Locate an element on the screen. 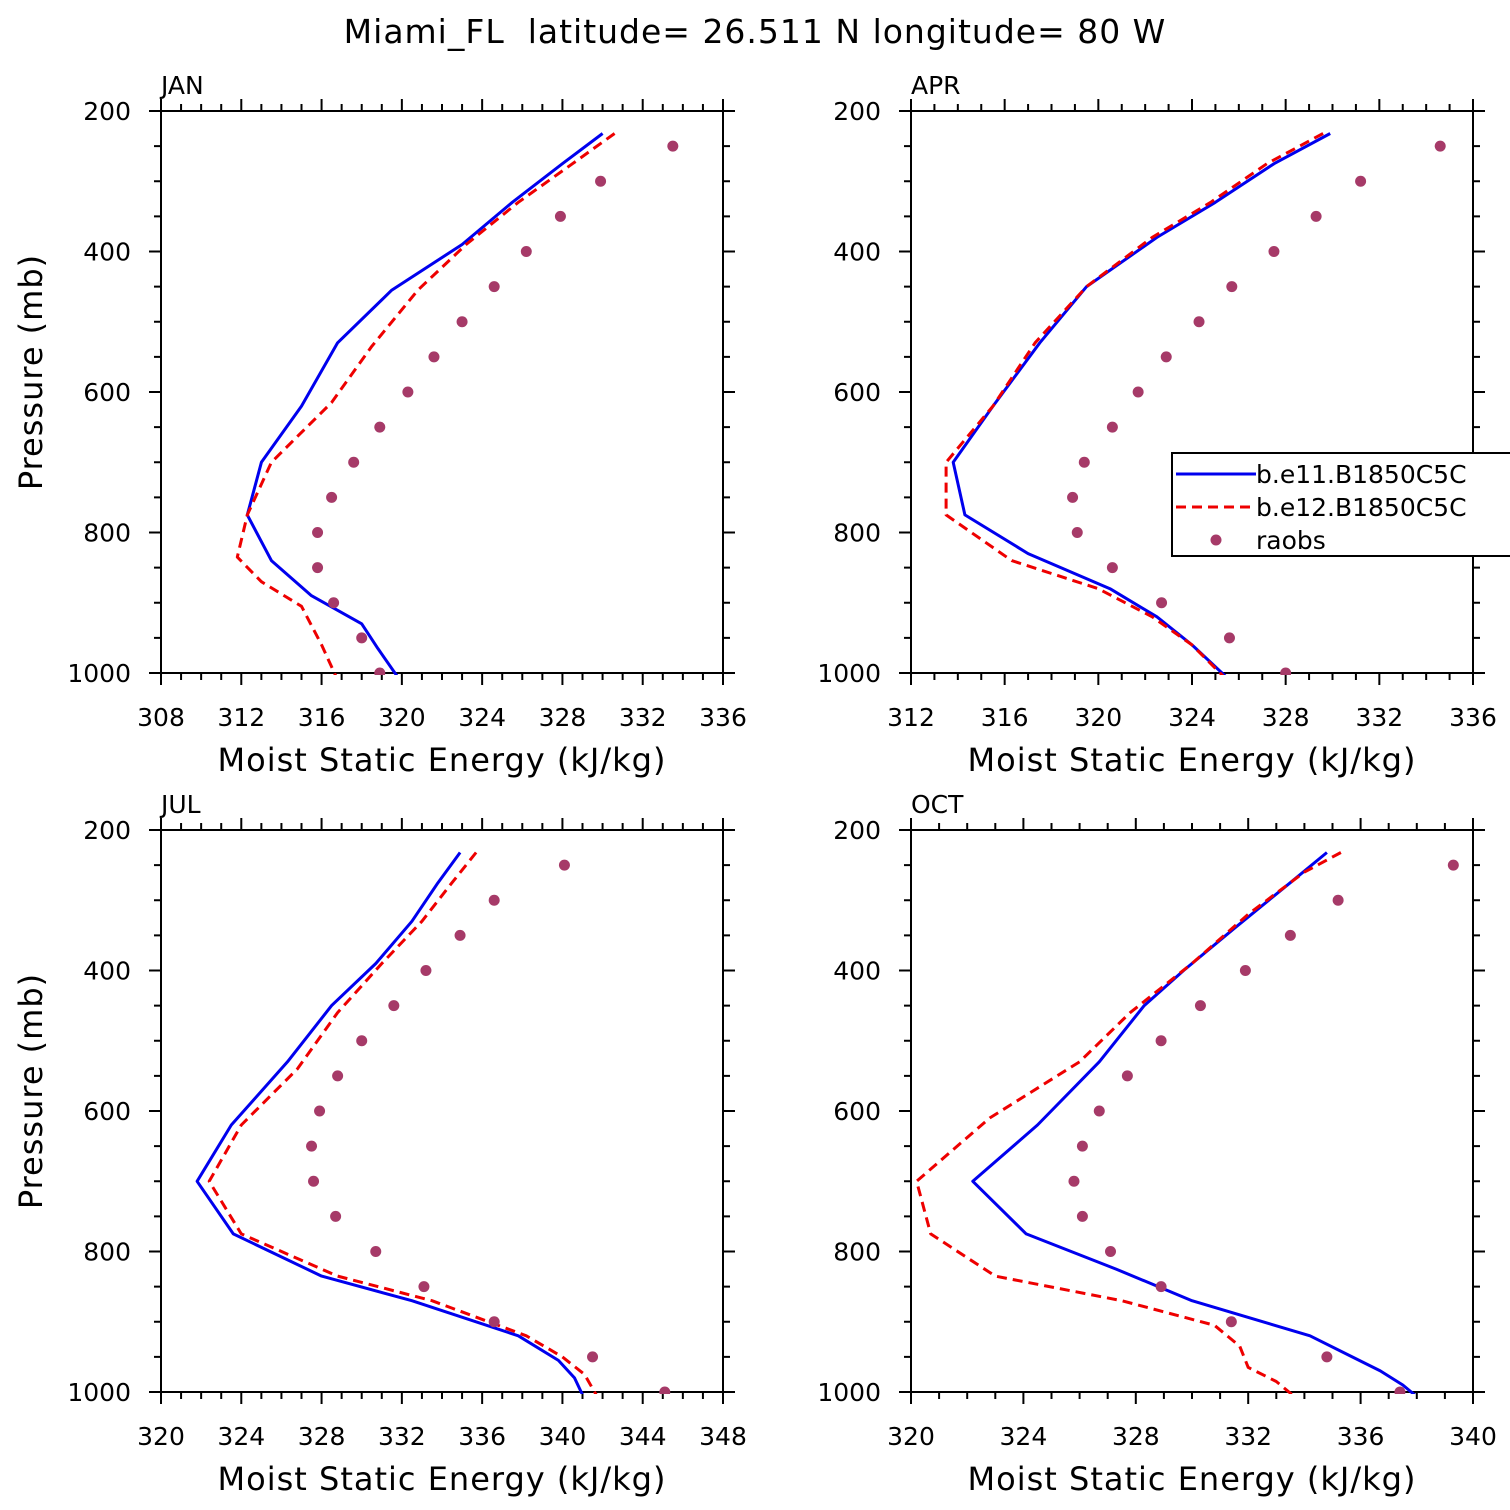  panel-label: OCT is located at coordinates (937, 804).